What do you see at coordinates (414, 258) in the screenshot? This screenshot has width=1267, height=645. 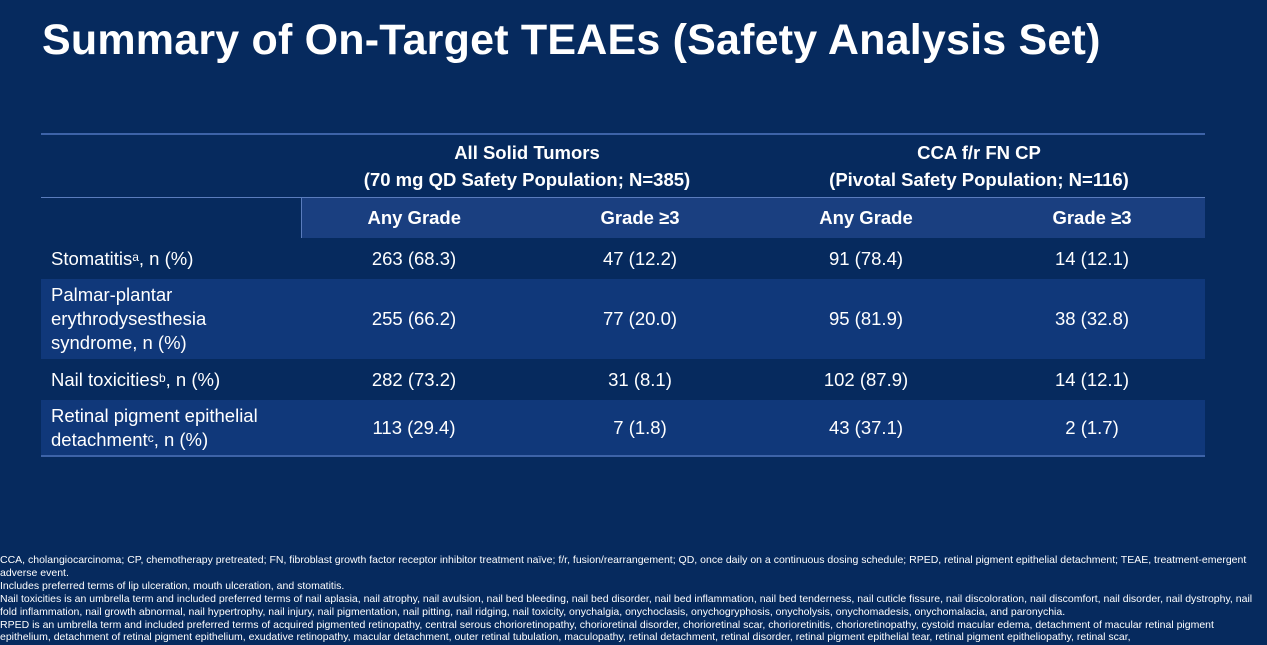 I see `table-cell: 263 (68.3)` at bounding box center [414, 258].